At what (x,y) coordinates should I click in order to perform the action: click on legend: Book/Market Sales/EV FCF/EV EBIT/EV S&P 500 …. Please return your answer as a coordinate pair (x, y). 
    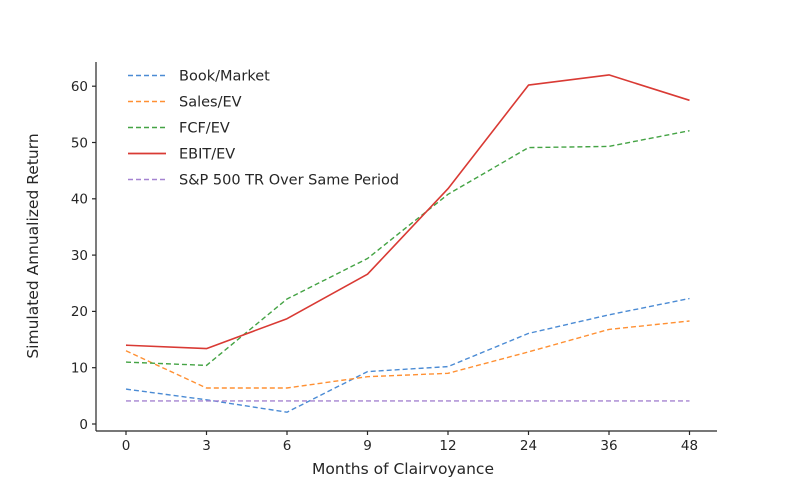
    Looking at the image, I should click on (263, 129).